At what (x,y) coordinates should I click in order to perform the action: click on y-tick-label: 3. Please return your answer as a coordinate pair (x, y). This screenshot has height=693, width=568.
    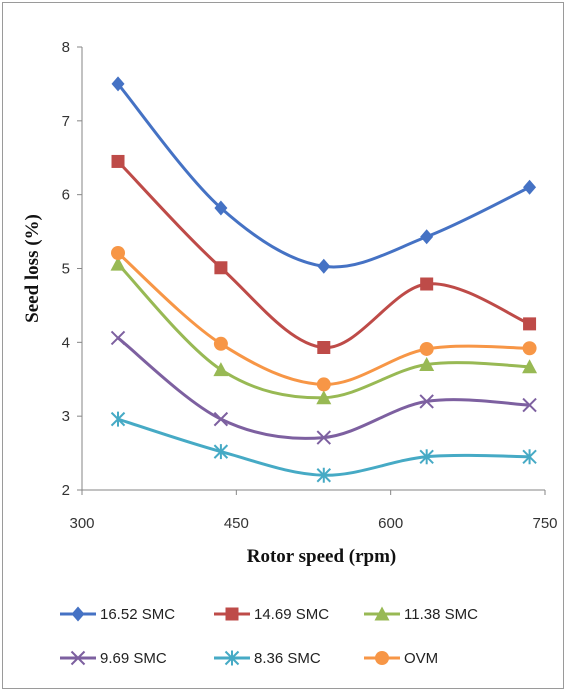
    Looking at the image, I should click on (66, 416).